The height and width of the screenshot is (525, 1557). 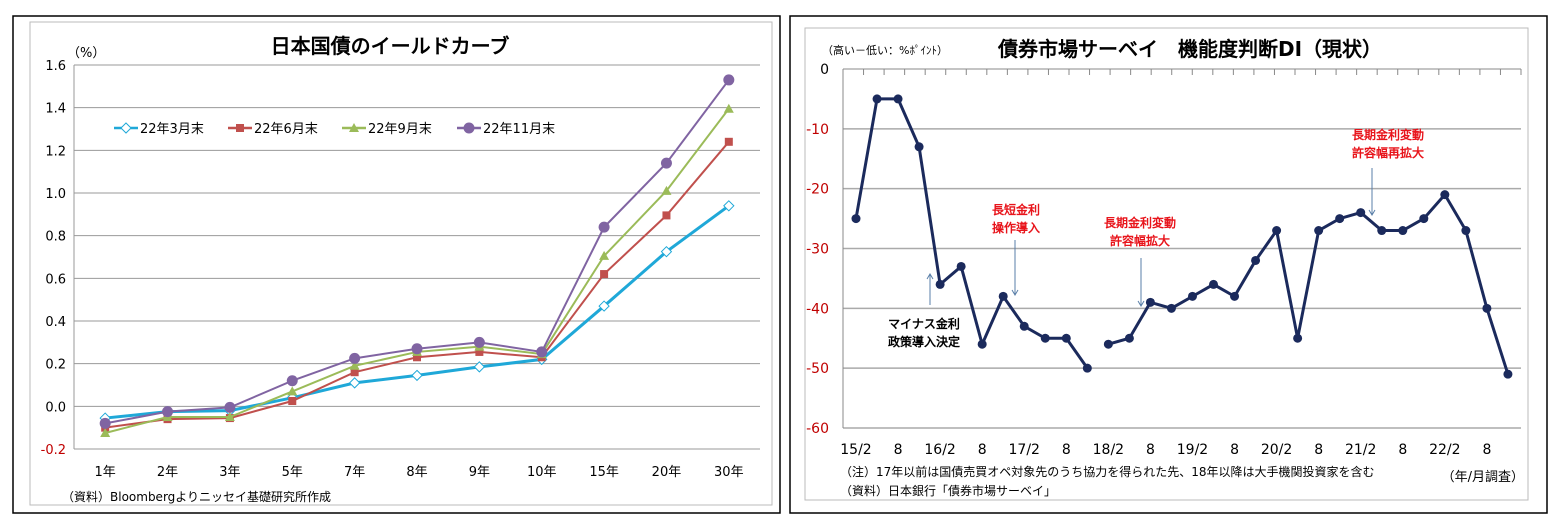 I want to click on right-source: （資料）日本銀行「債券市場サーベイ」, so click(x=948, y=490).